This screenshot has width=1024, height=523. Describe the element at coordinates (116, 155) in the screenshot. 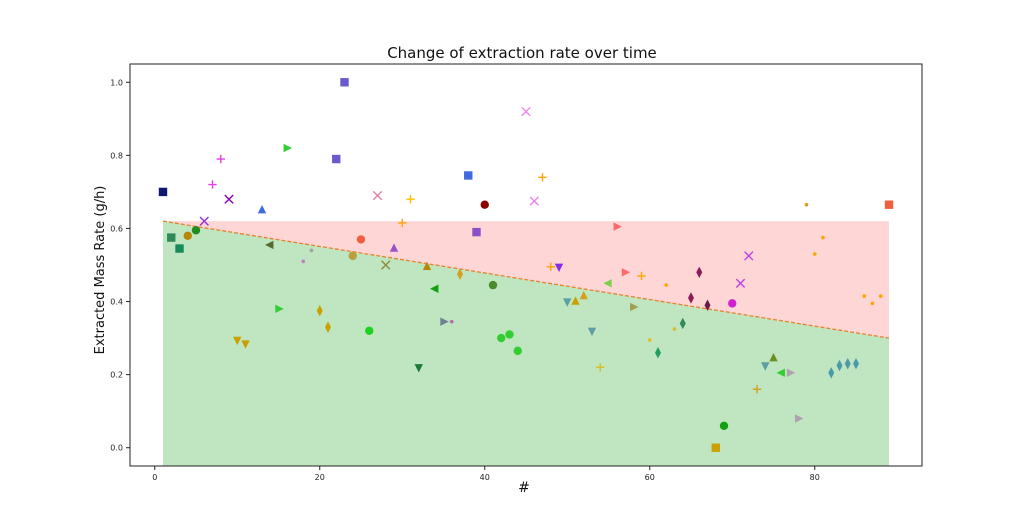

I see `y-tick-label: 0.8` at that location.